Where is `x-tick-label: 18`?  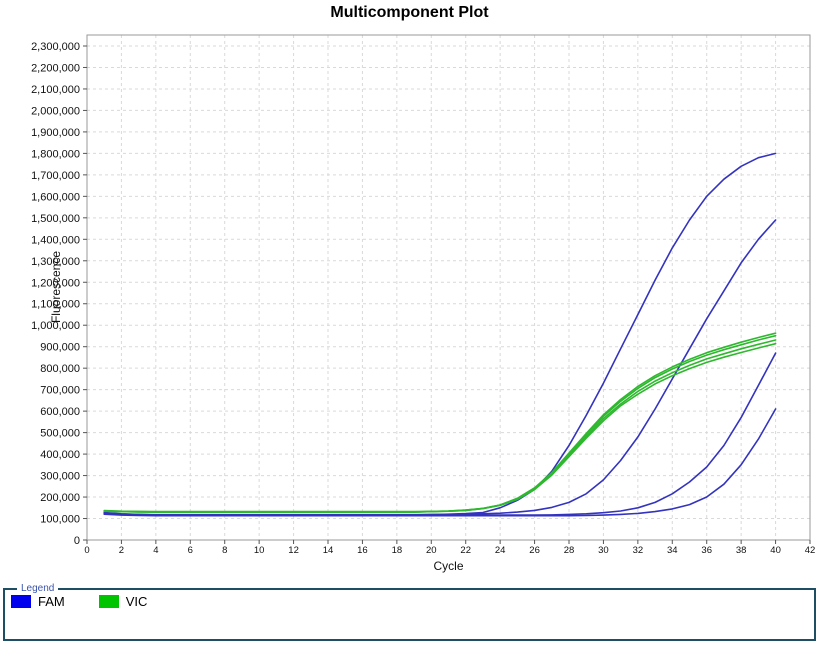
x-tick-label: 18 is located at coordinates (397, 550).